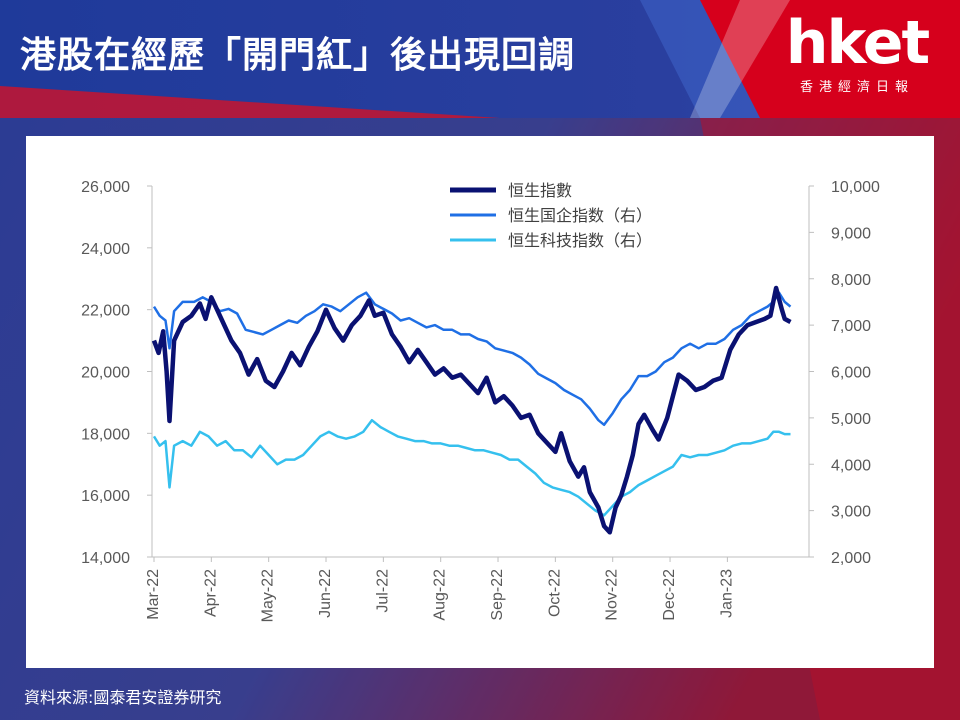 This screenshot has width=960, height=720. Describe the element at coordinates (856, 87) in the screenshot. I see `logo-tagline: 香港經濟日報` at that location.